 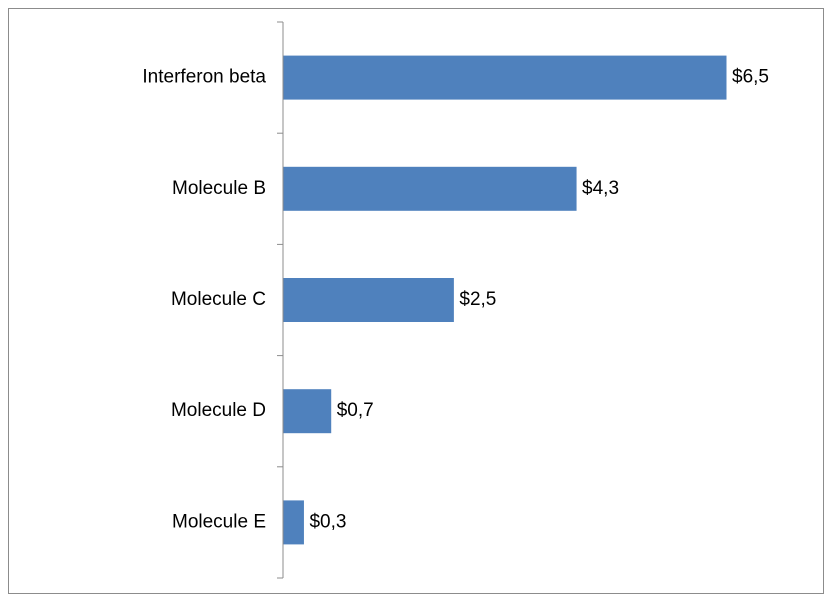 What do you see at coordinates (219, 188) in the screenshot?
I see `category-label: Molecule B` at bounding box center [219, 188].